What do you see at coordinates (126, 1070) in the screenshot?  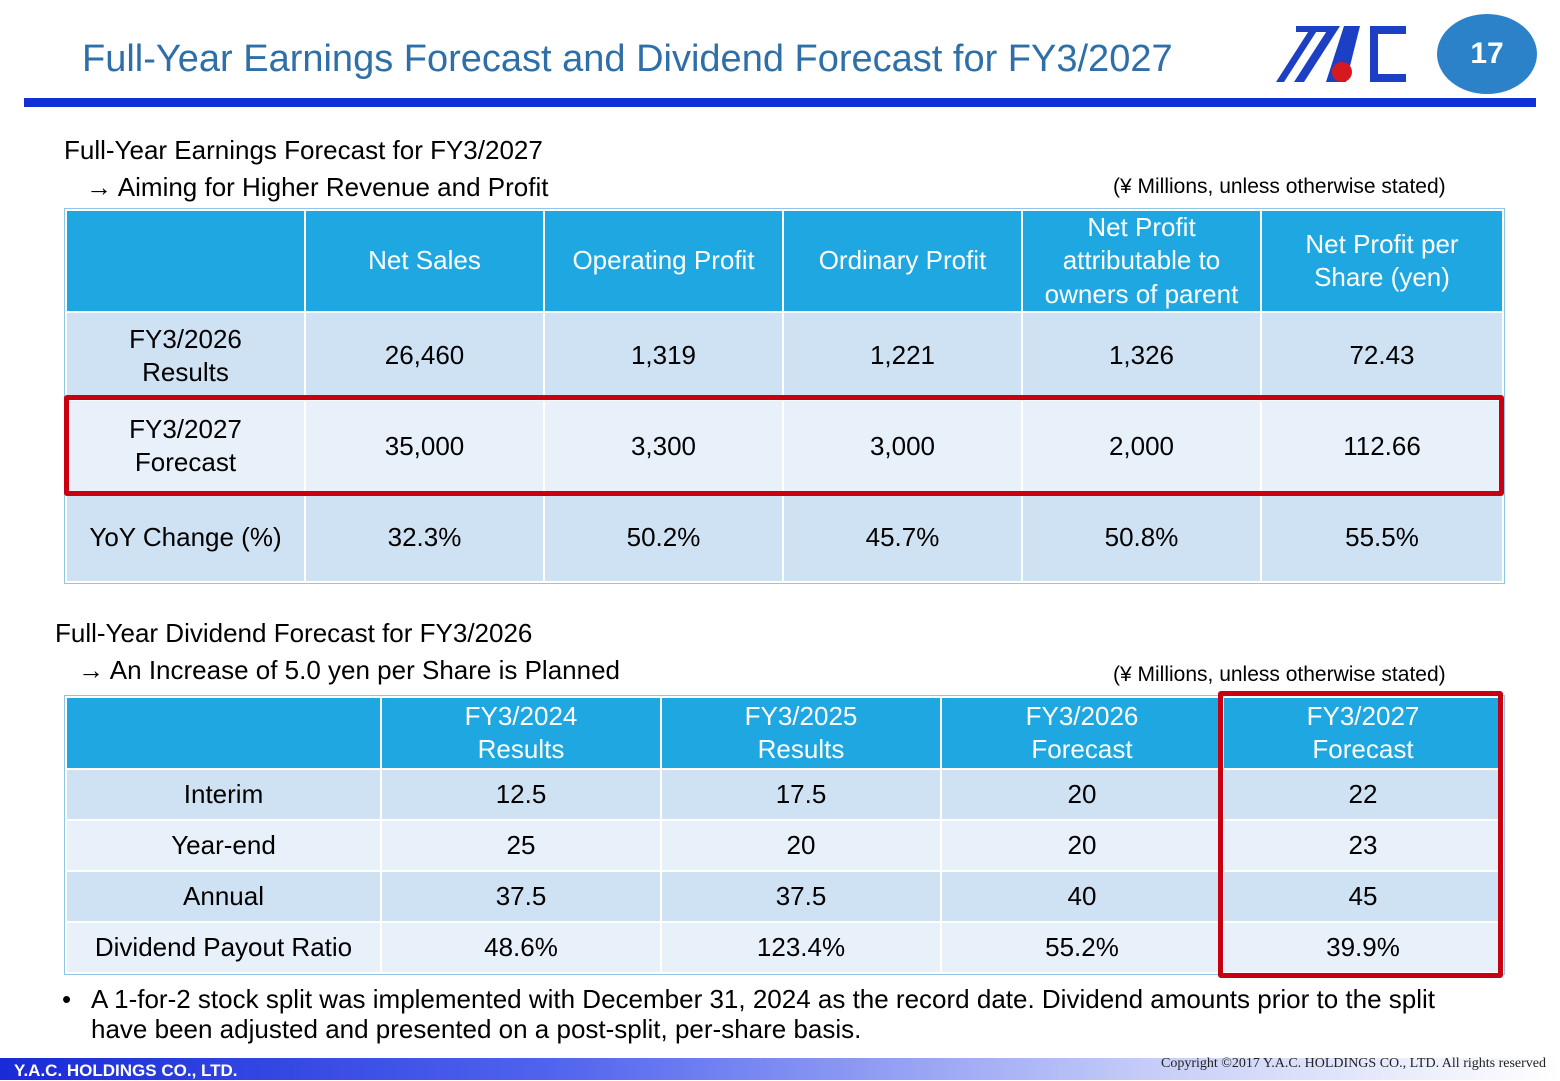 I see `footer-company-name: Y.A.C. HOLDINGS CO., LTD.` at bounding box center [126, 1070].